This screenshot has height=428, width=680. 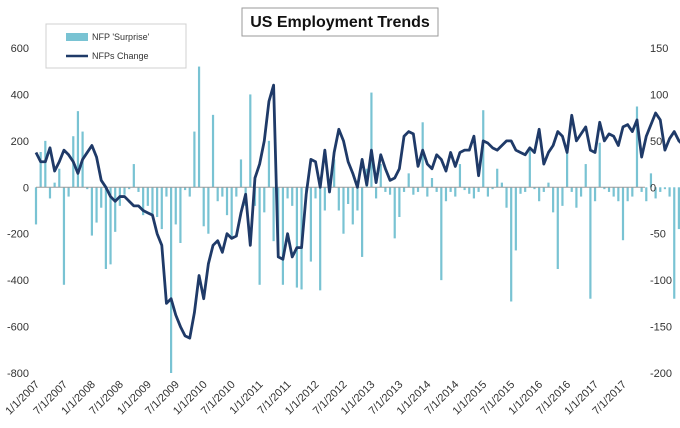 I want to click on right-axis-tick-label: 50, so click(x=656, y=142).